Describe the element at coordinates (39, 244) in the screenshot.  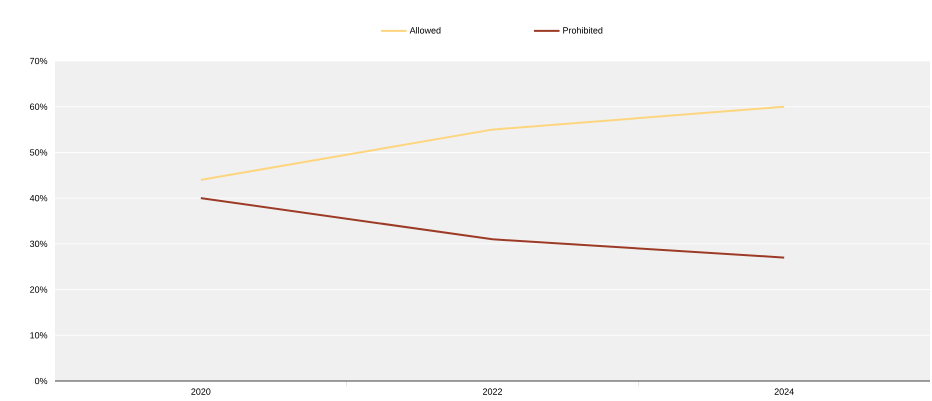
I see `y-tick-label: 30%` at that location.